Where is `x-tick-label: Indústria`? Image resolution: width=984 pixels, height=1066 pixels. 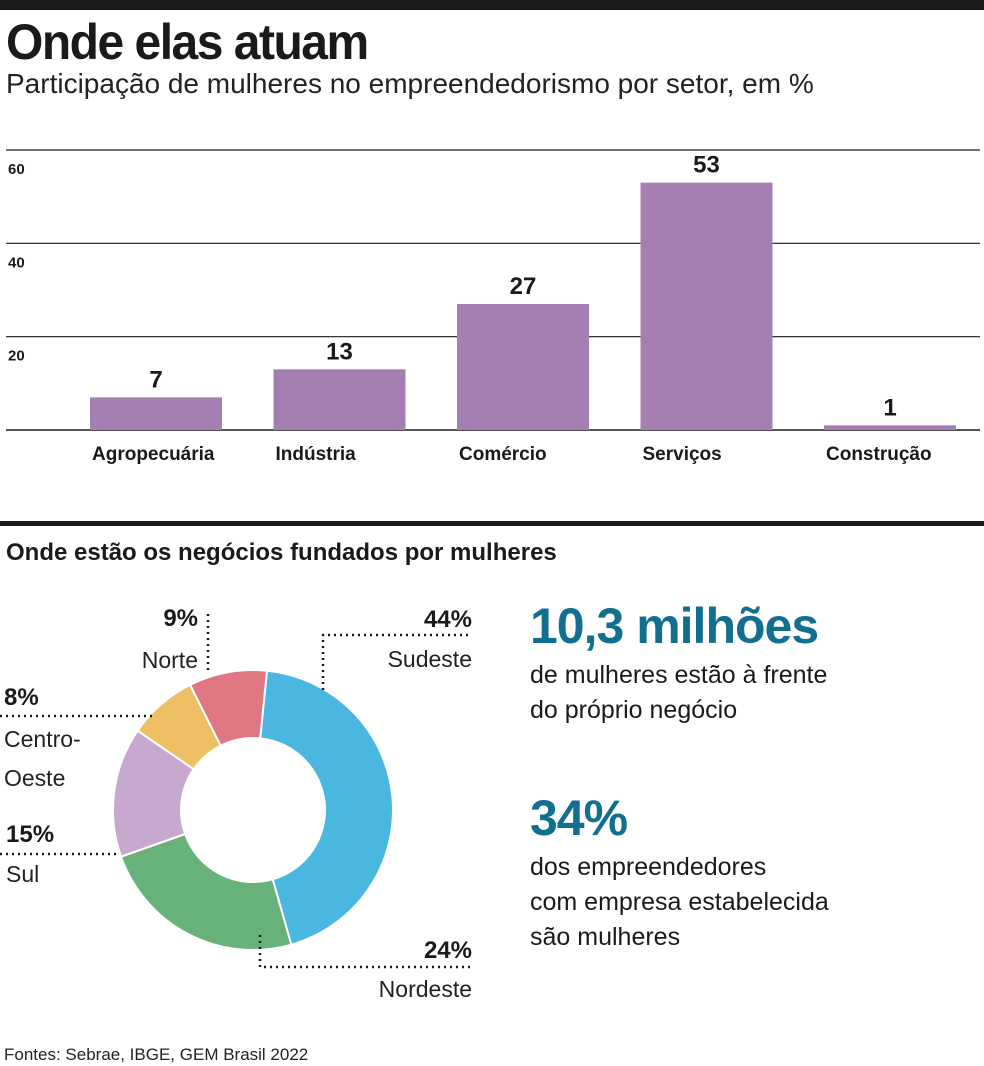
x-tick-label: Indústria is located at coordinates (316, 454).